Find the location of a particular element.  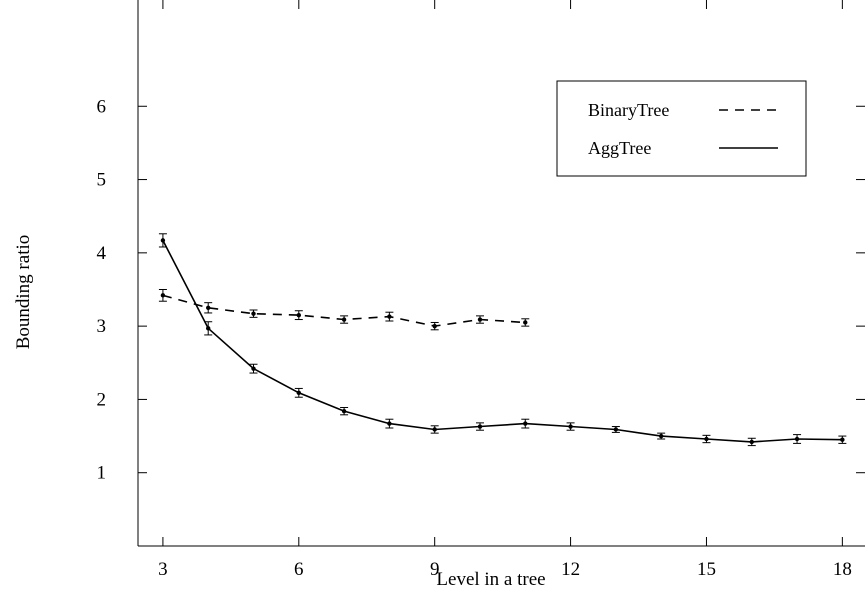

y-tick-label: 4 is located at coordinates (102, 253).